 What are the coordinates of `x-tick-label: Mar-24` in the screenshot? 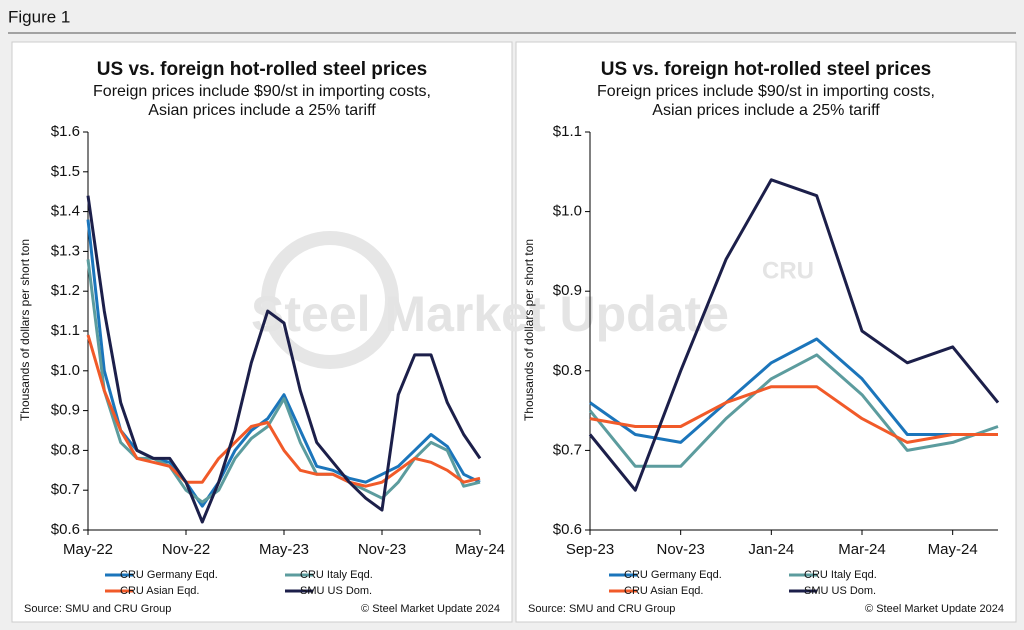 It's located at (862, 549).